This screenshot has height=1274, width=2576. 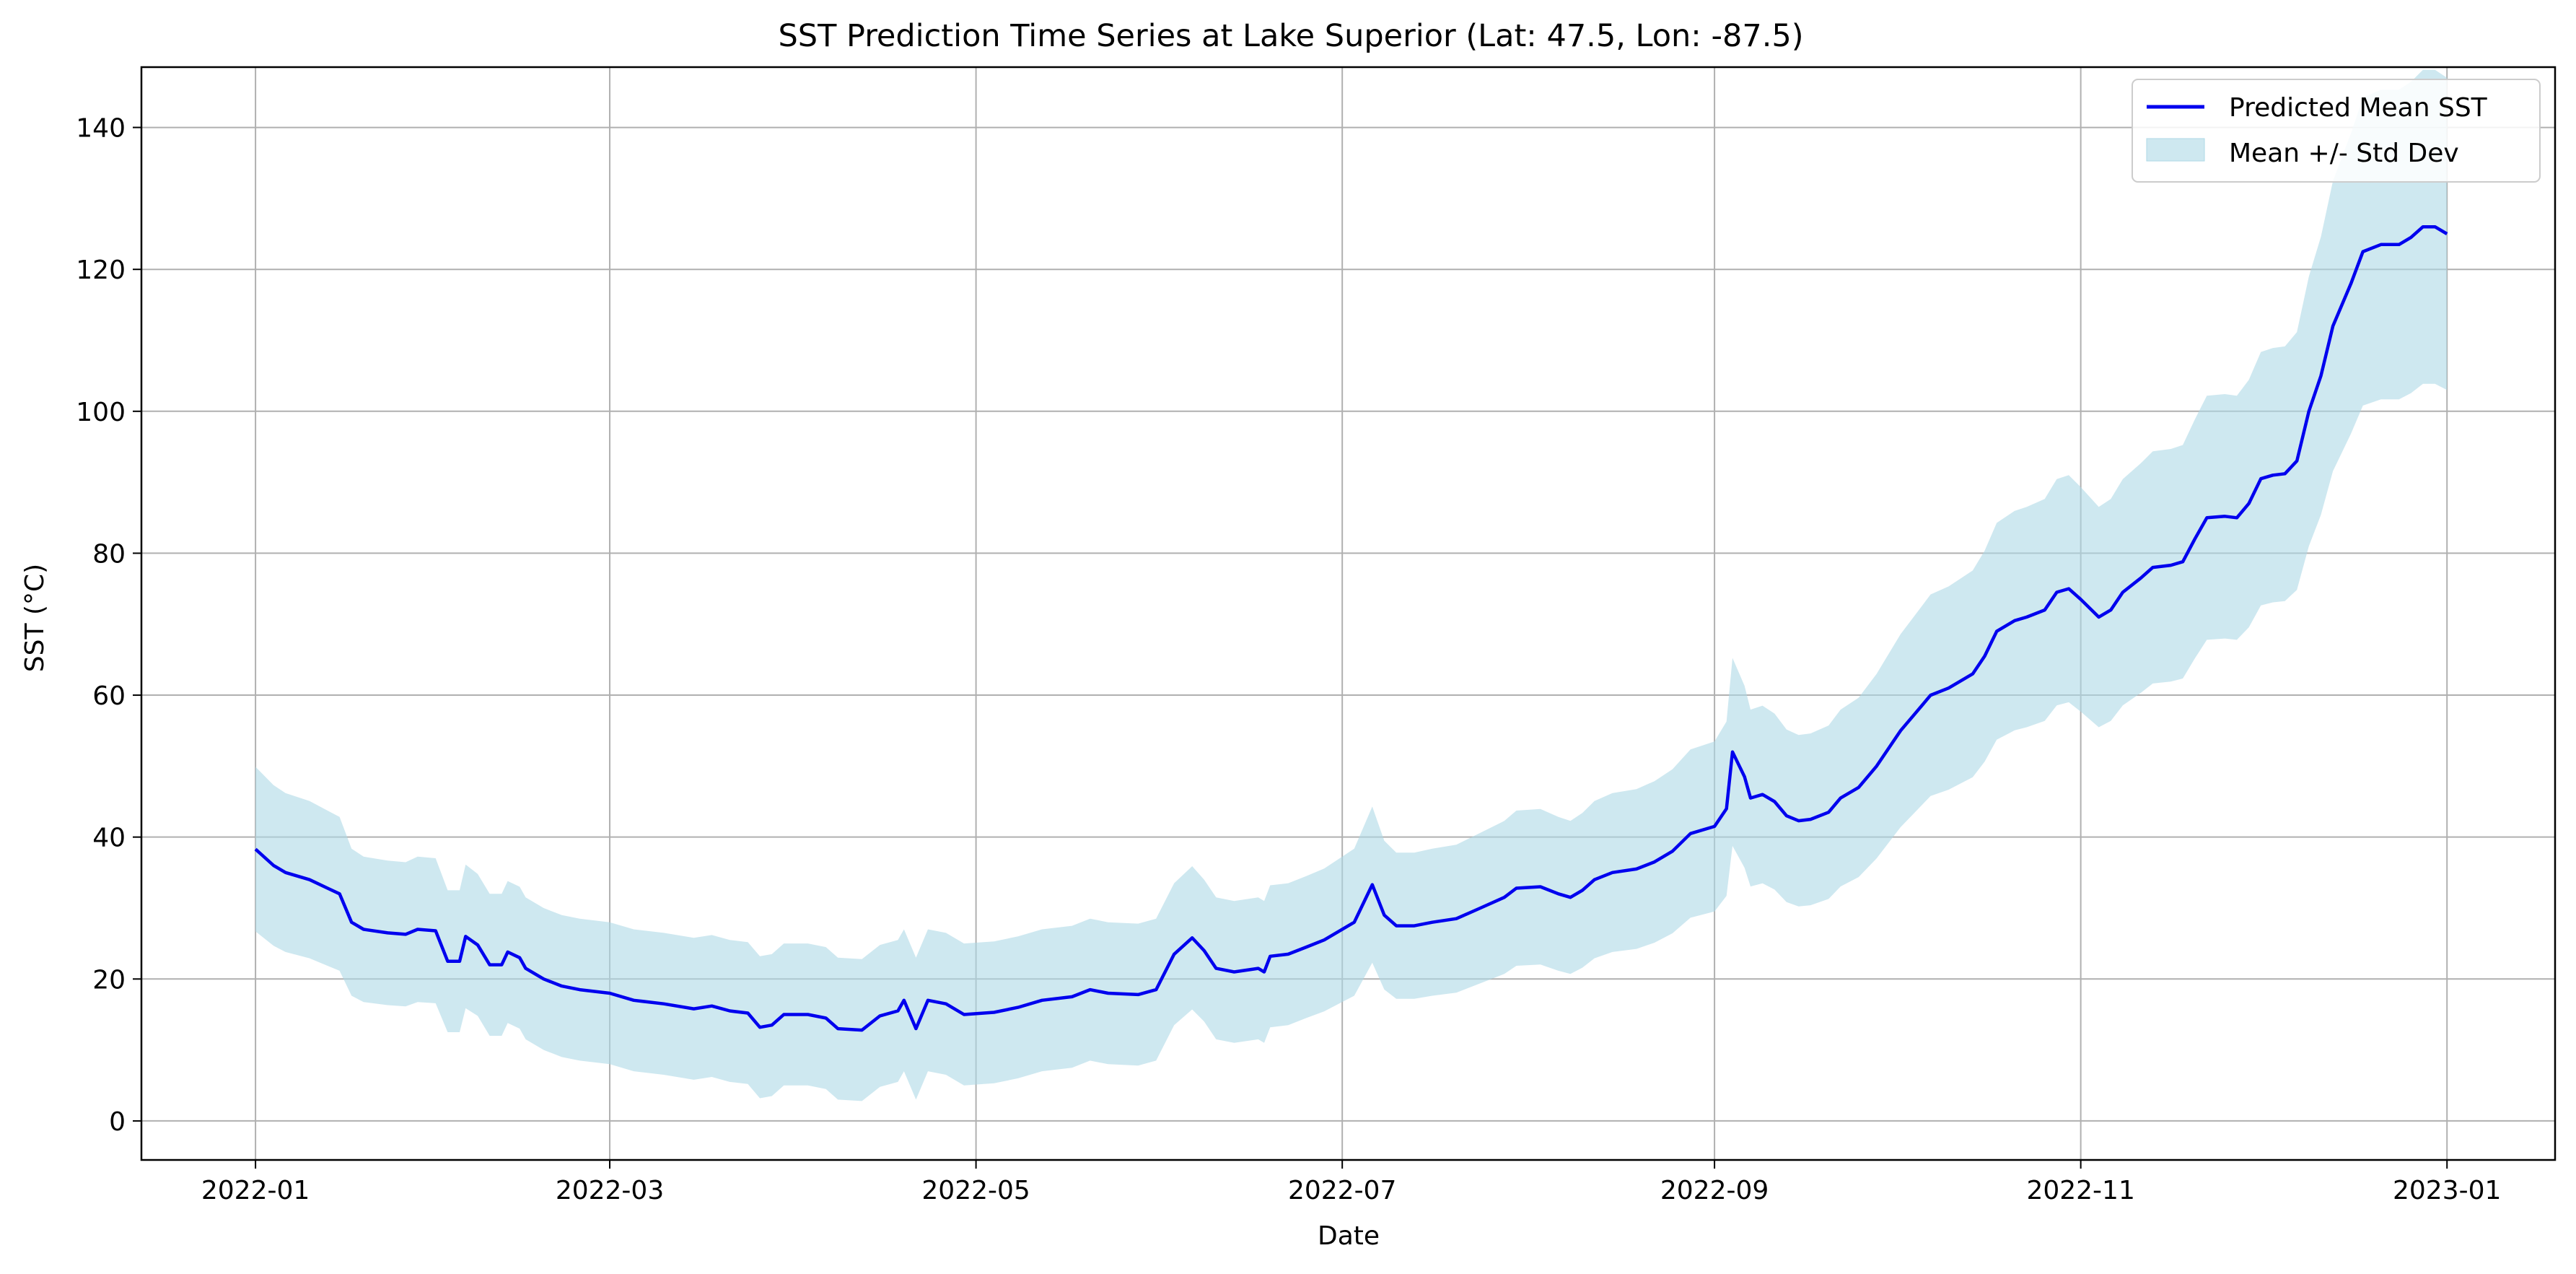 I want to click on y-tick-label: 40, so click(x=109, y=839).